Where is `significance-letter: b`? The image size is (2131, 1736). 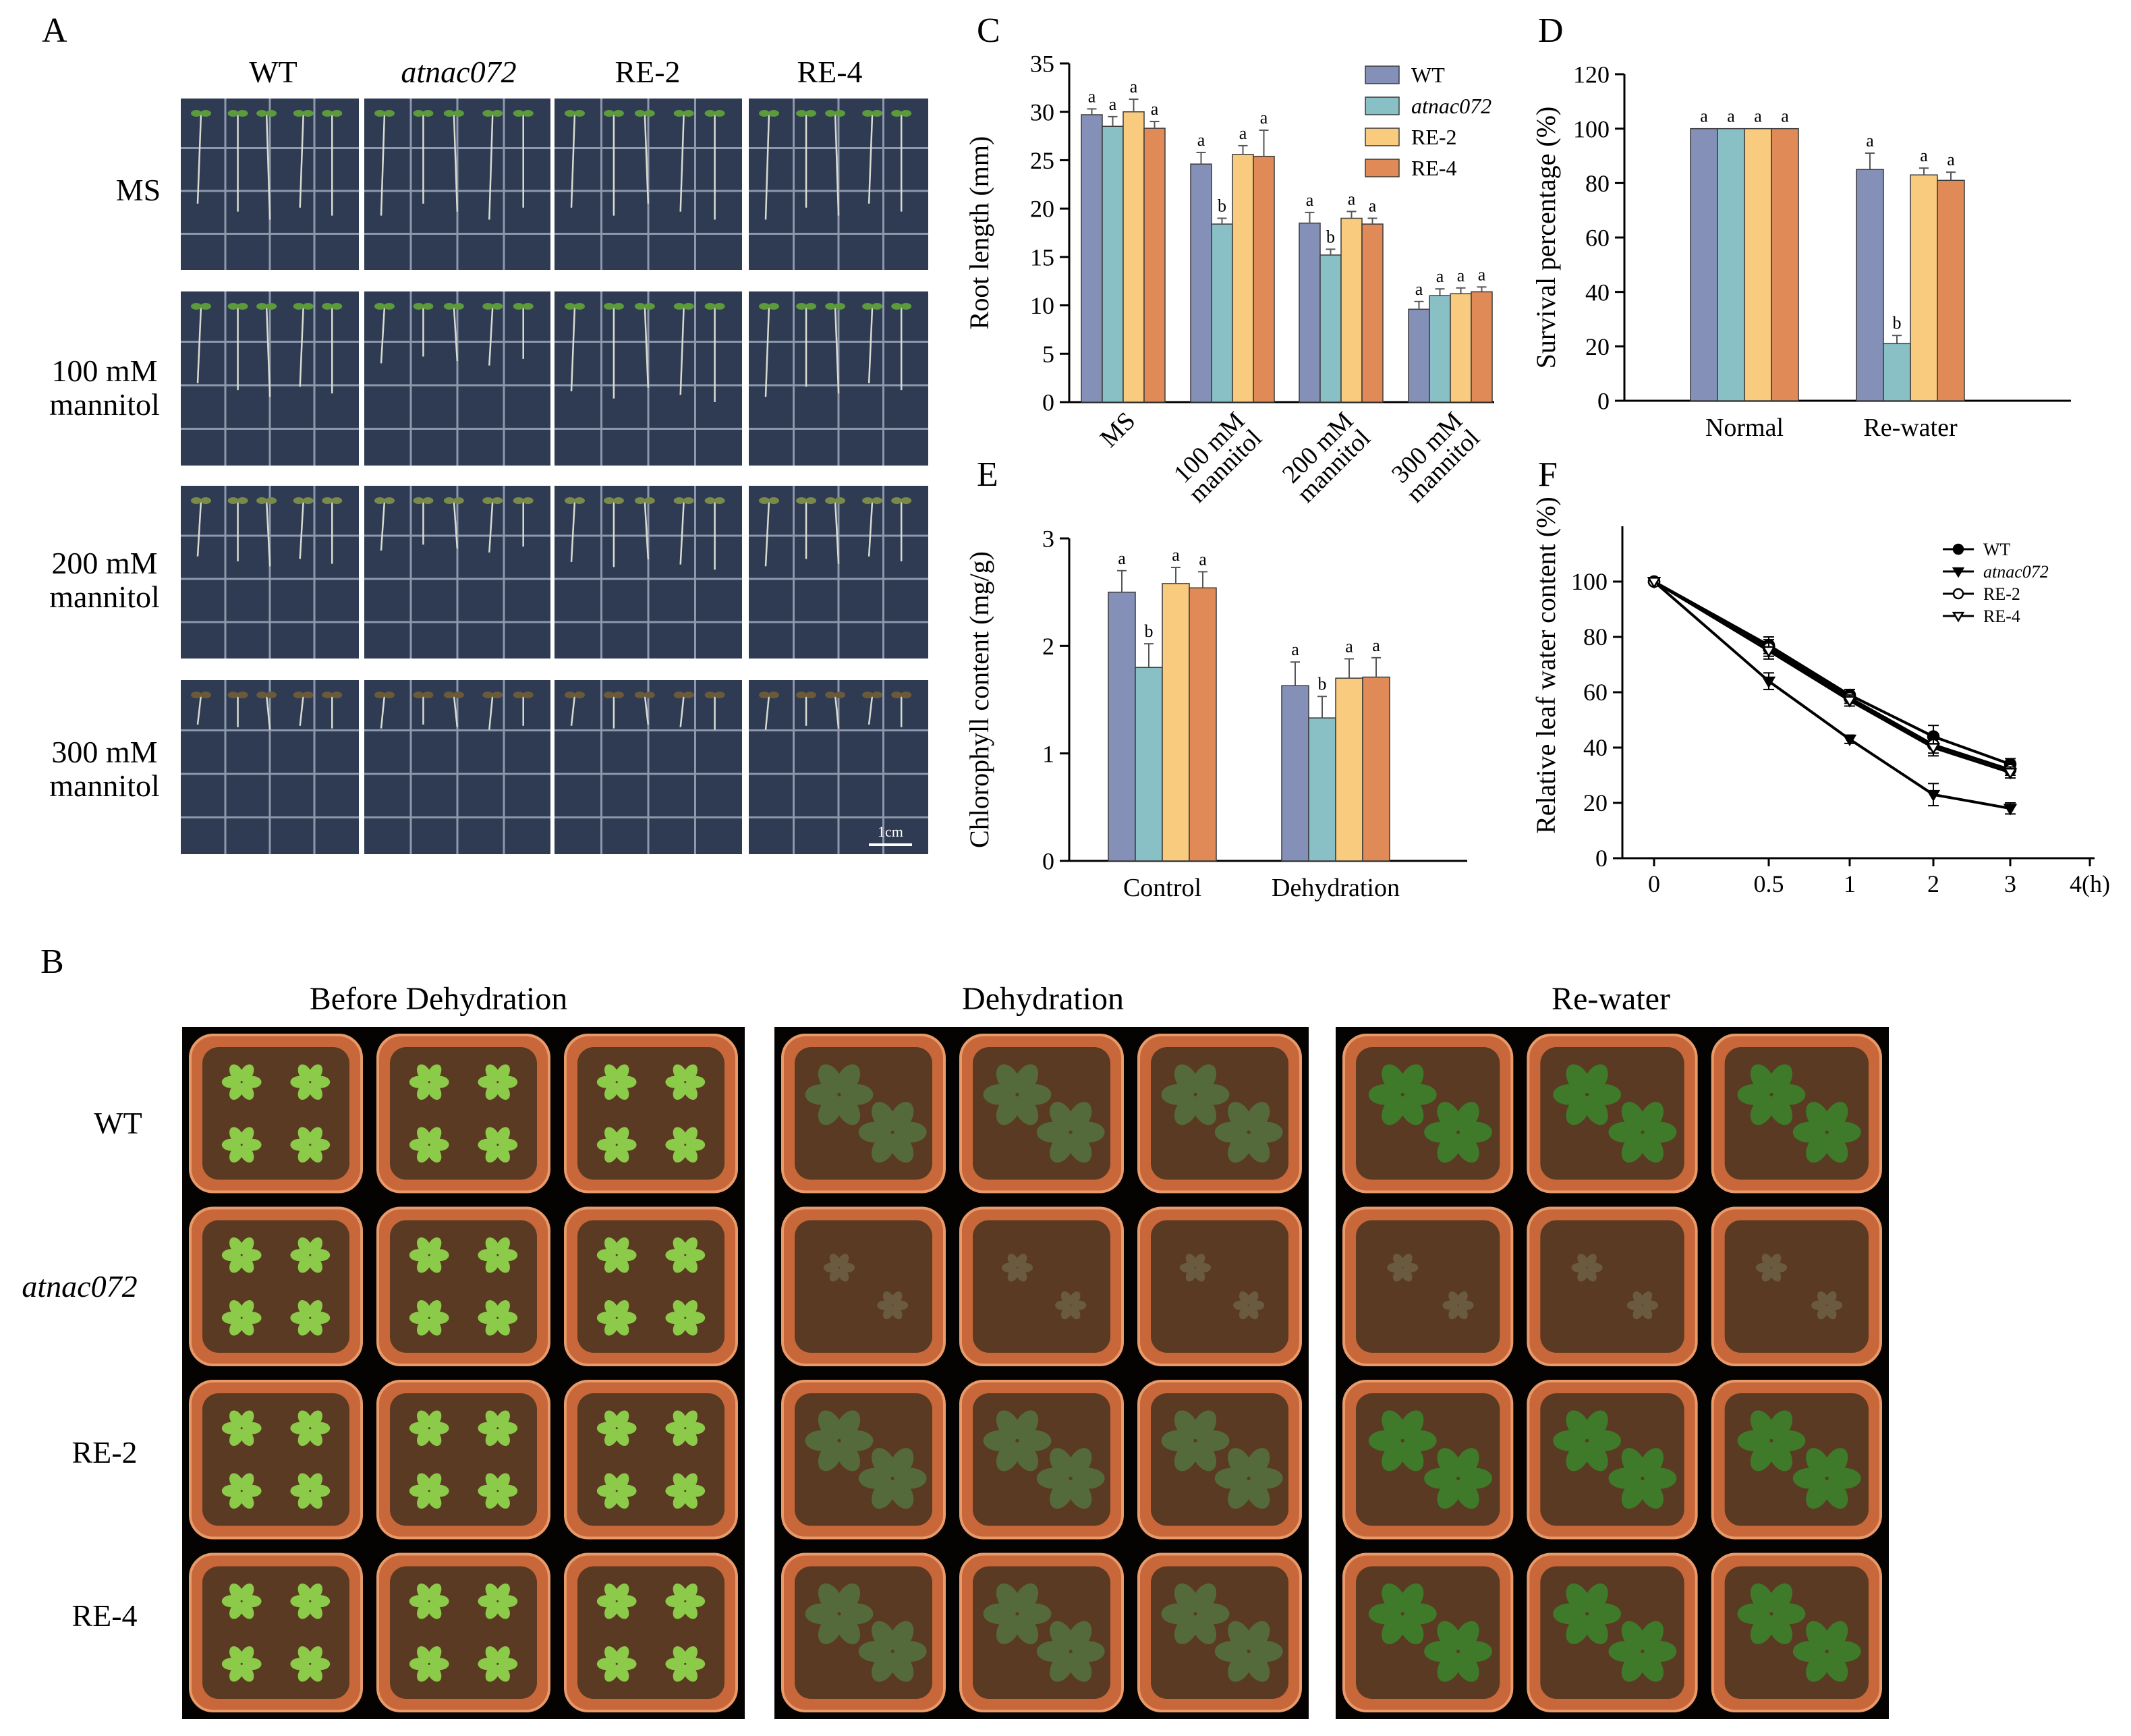
significance-letter: b is located at coordinates (1149, 631).